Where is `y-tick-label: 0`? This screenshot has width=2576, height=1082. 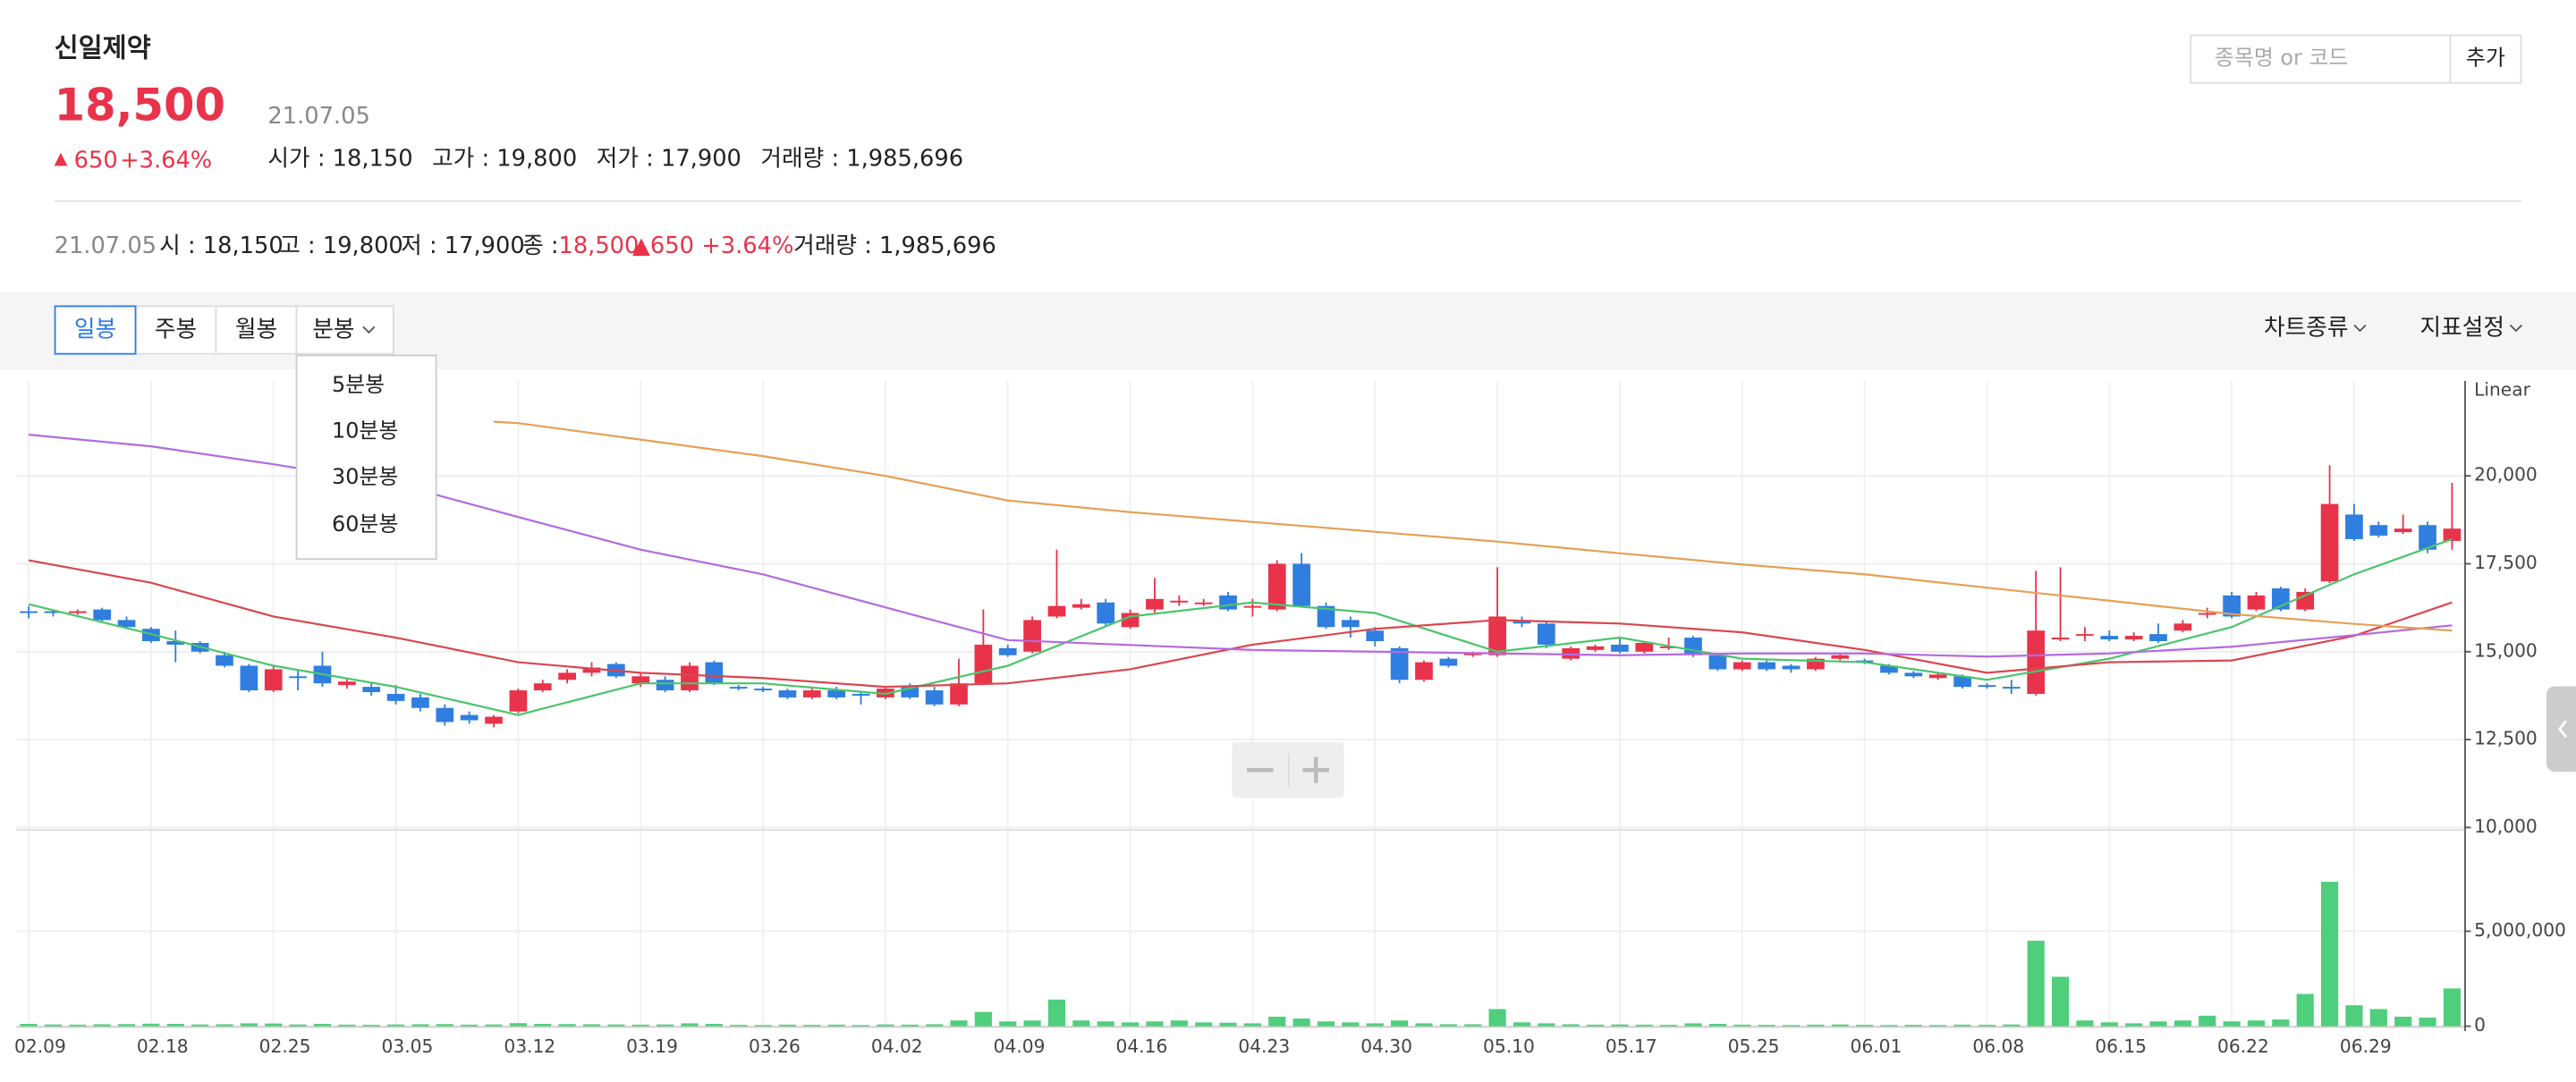 y-tick-label: 0 is located at coordinates (2480, 1025).